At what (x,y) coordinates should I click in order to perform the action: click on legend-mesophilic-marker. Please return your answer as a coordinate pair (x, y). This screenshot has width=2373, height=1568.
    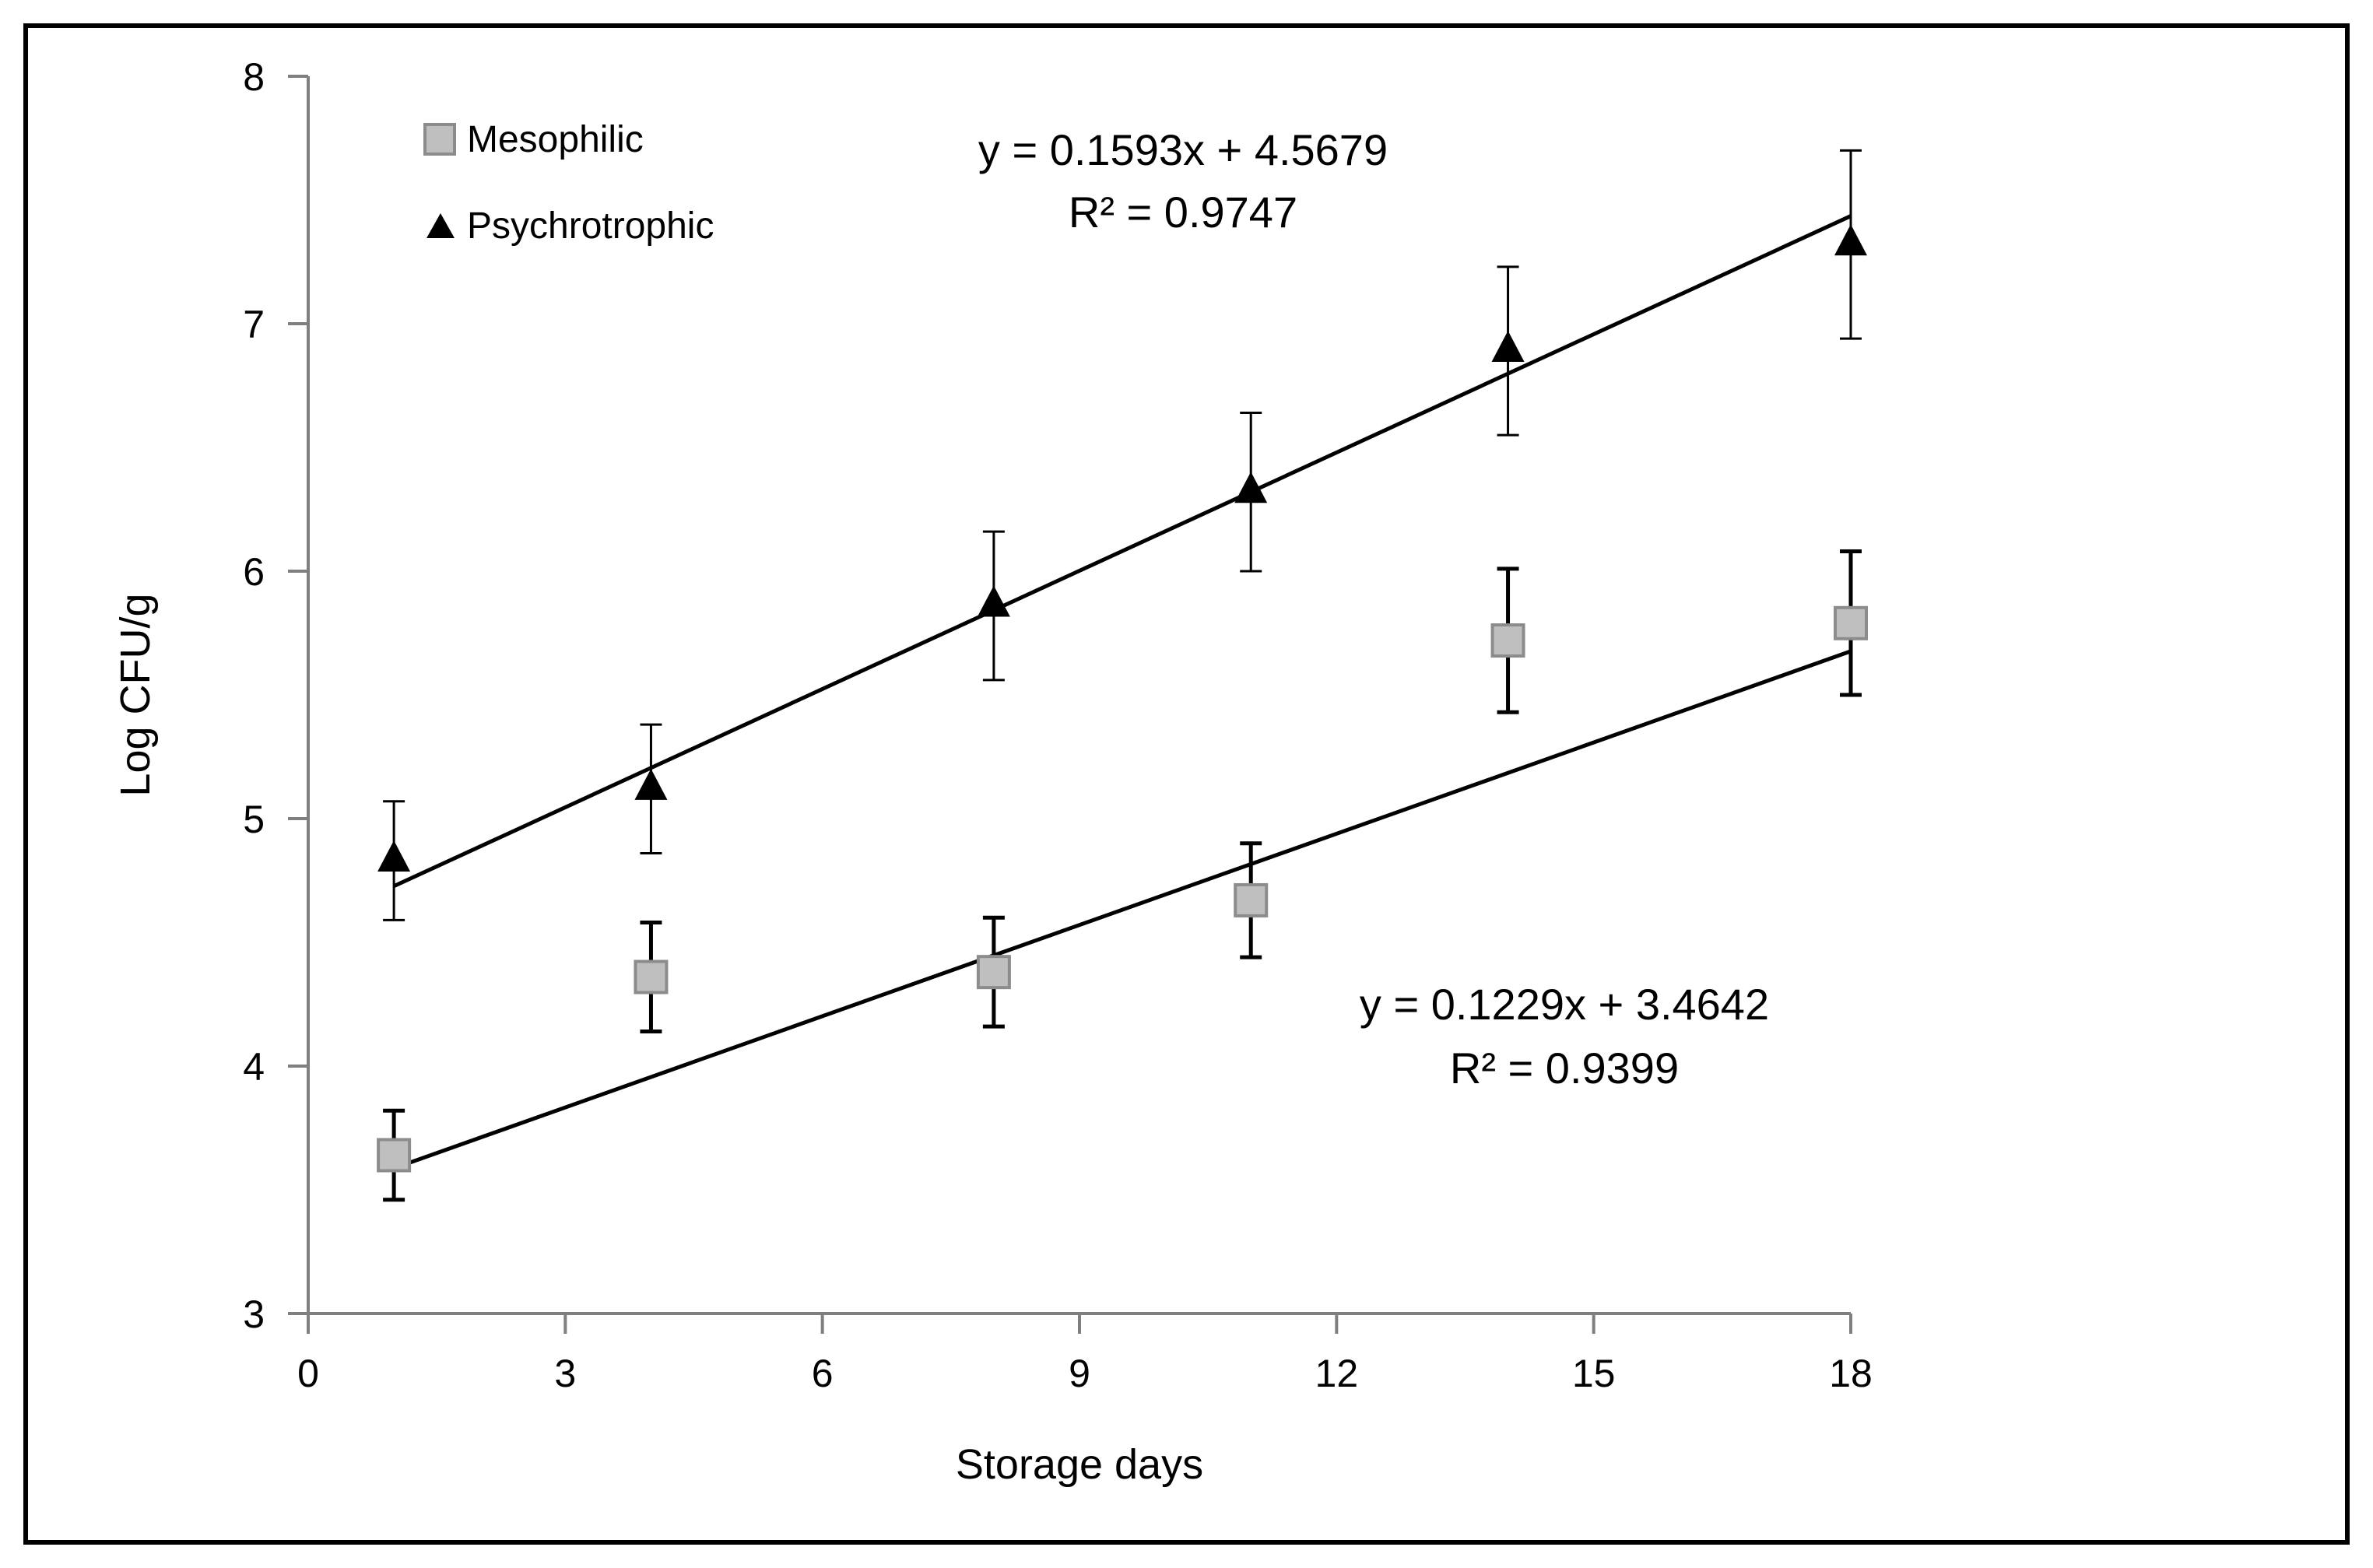
    Looking at the image, I should click on (439, 139).